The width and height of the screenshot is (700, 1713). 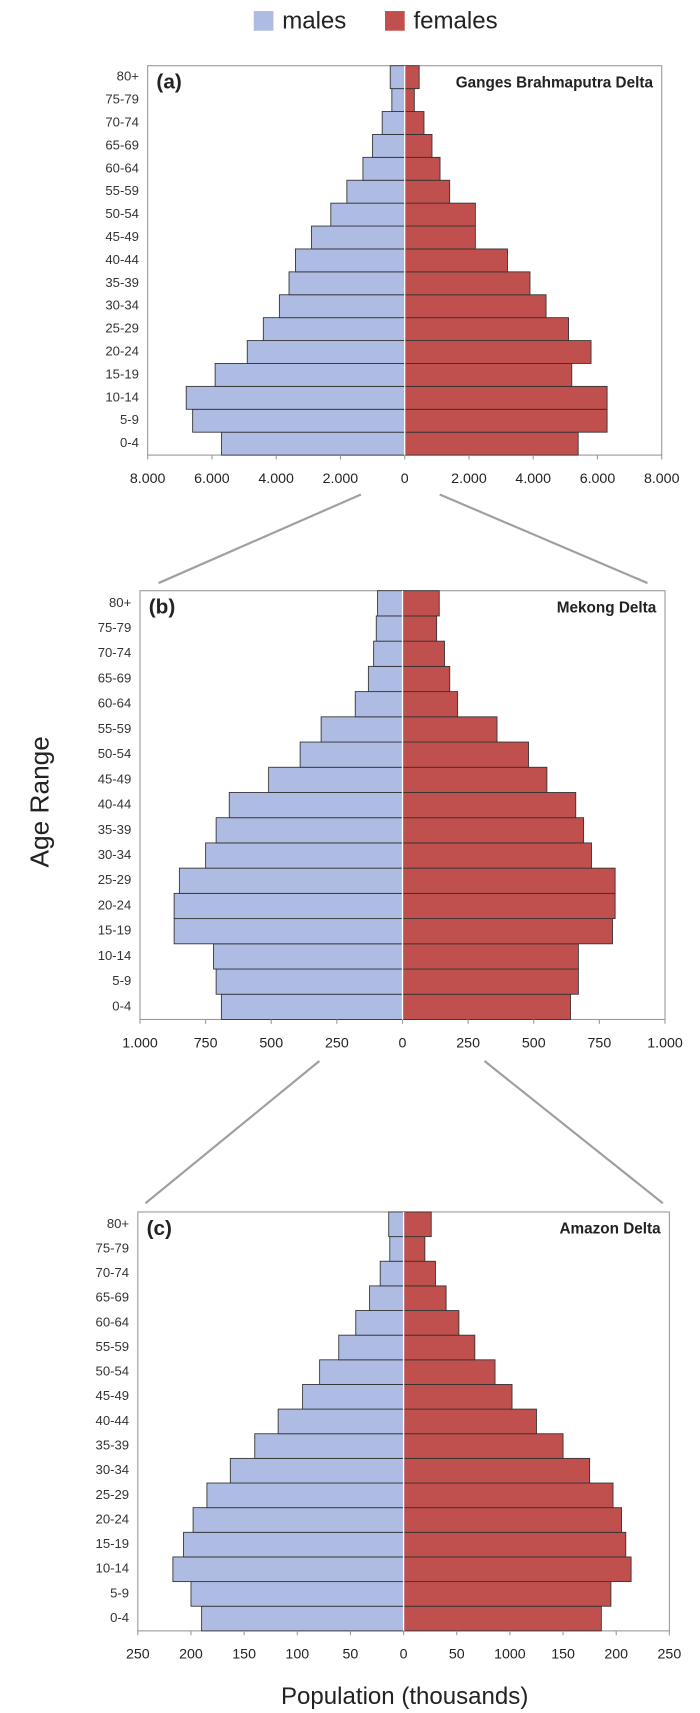 What do you see at coordinates (115, 904) in the screenshot?
I see `y-tick-label: 20-24` at bounding box center [115, 904].